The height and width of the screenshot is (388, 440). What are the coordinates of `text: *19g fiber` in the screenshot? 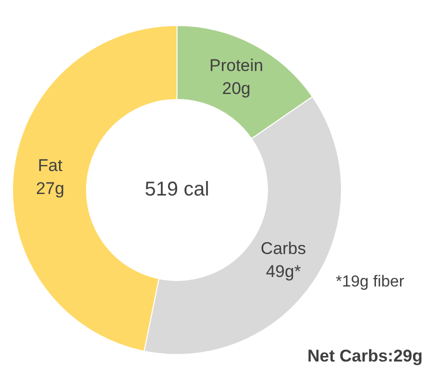 It's located at (370, 281).